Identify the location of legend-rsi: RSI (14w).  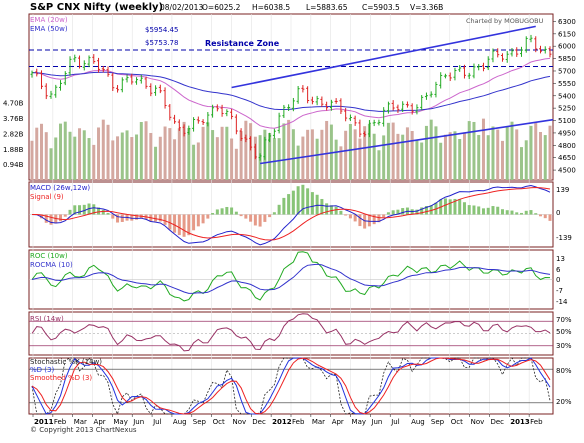
(47, 319).